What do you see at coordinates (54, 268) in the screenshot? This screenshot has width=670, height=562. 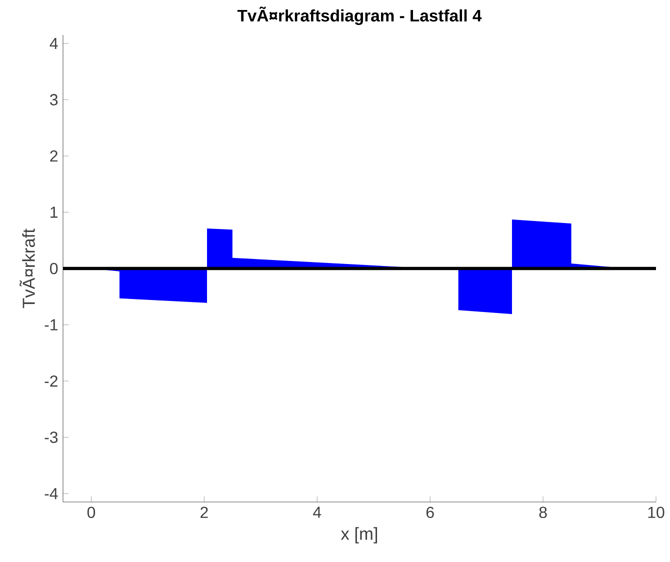 I see `y-tick-label: 0` at bounding box center [54, 268].